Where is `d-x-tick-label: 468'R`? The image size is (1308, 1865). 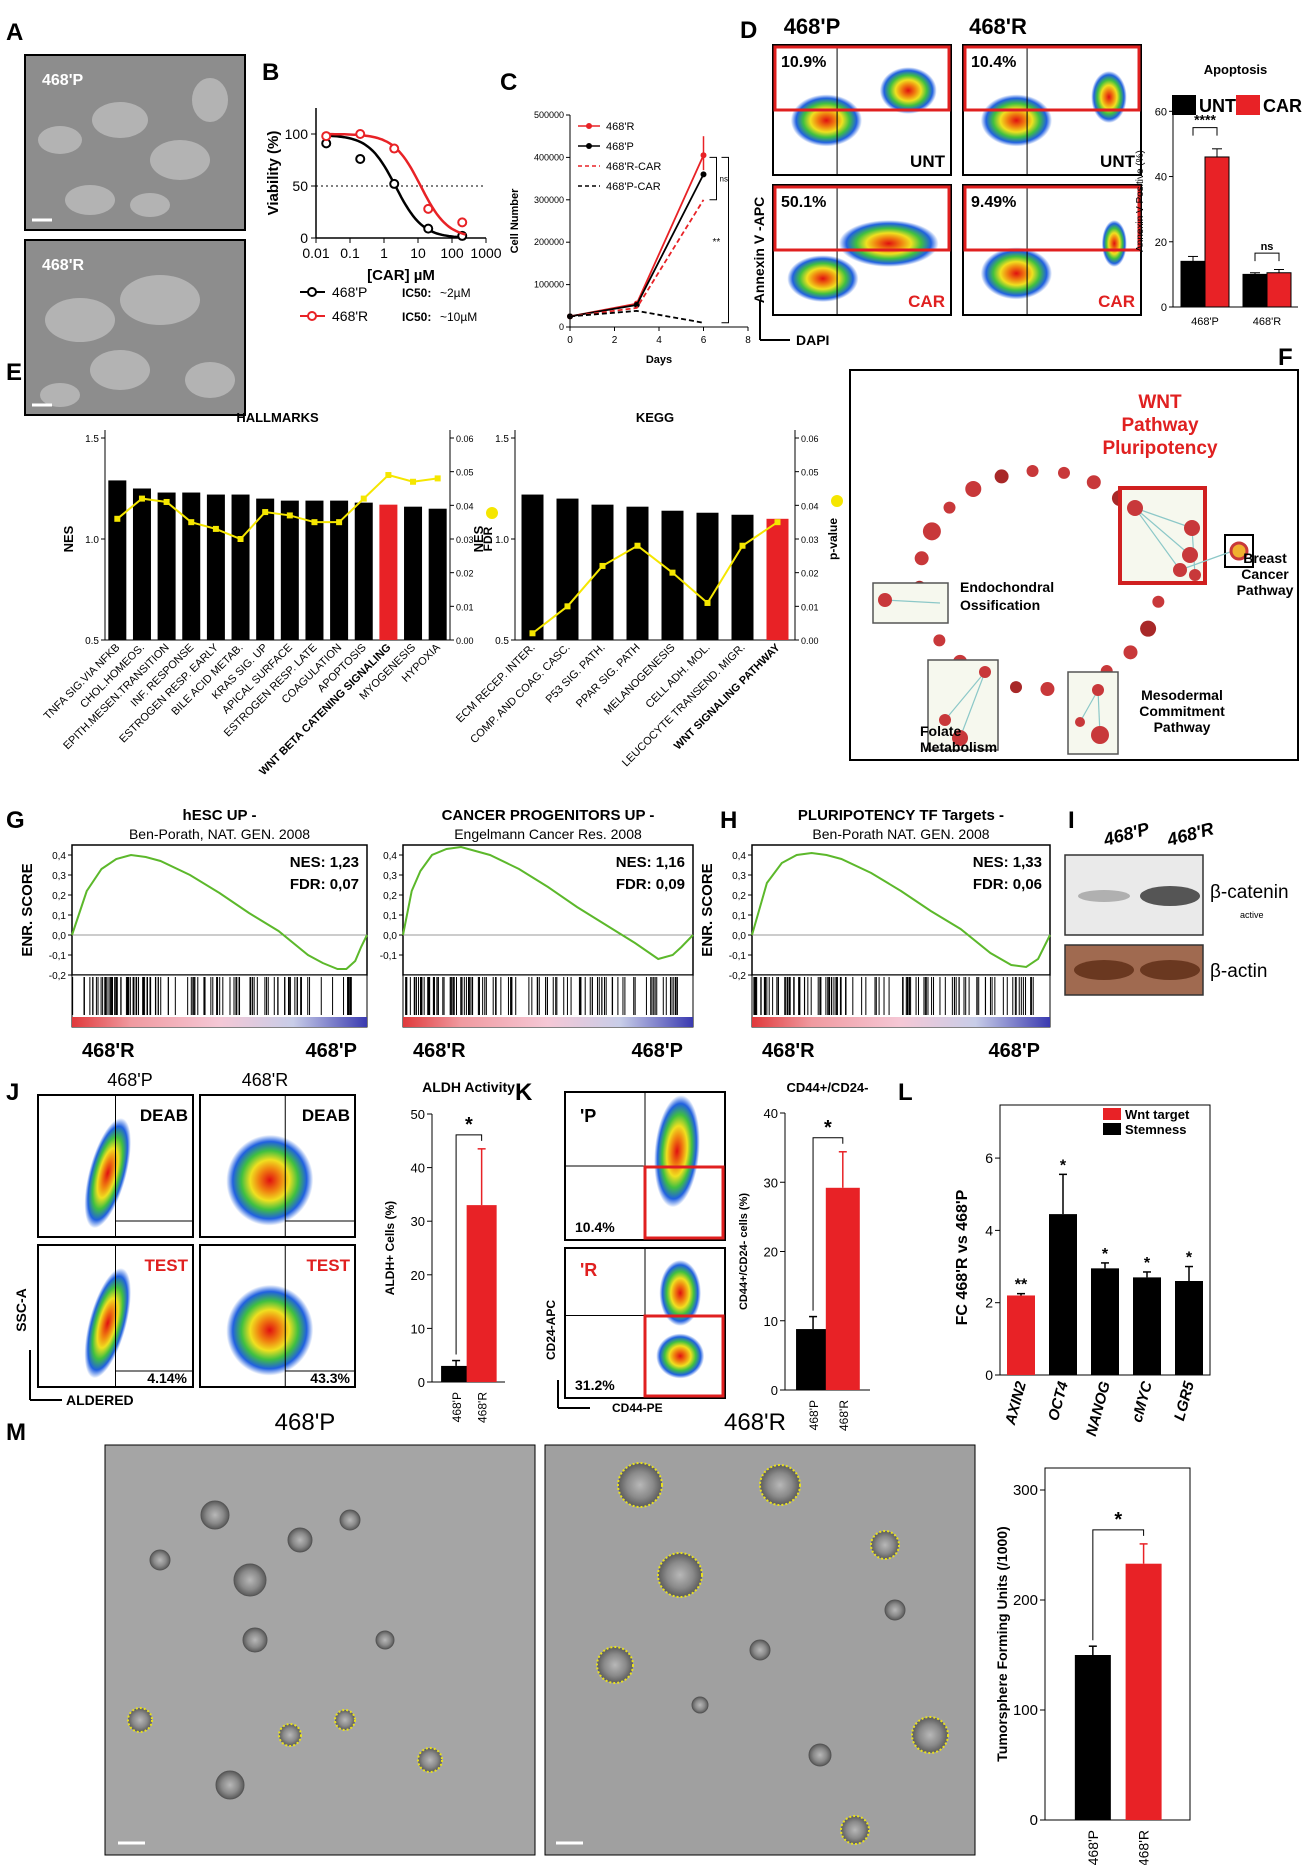
d-x-tick-label: 468'R is located at coordinates (1267, 322).